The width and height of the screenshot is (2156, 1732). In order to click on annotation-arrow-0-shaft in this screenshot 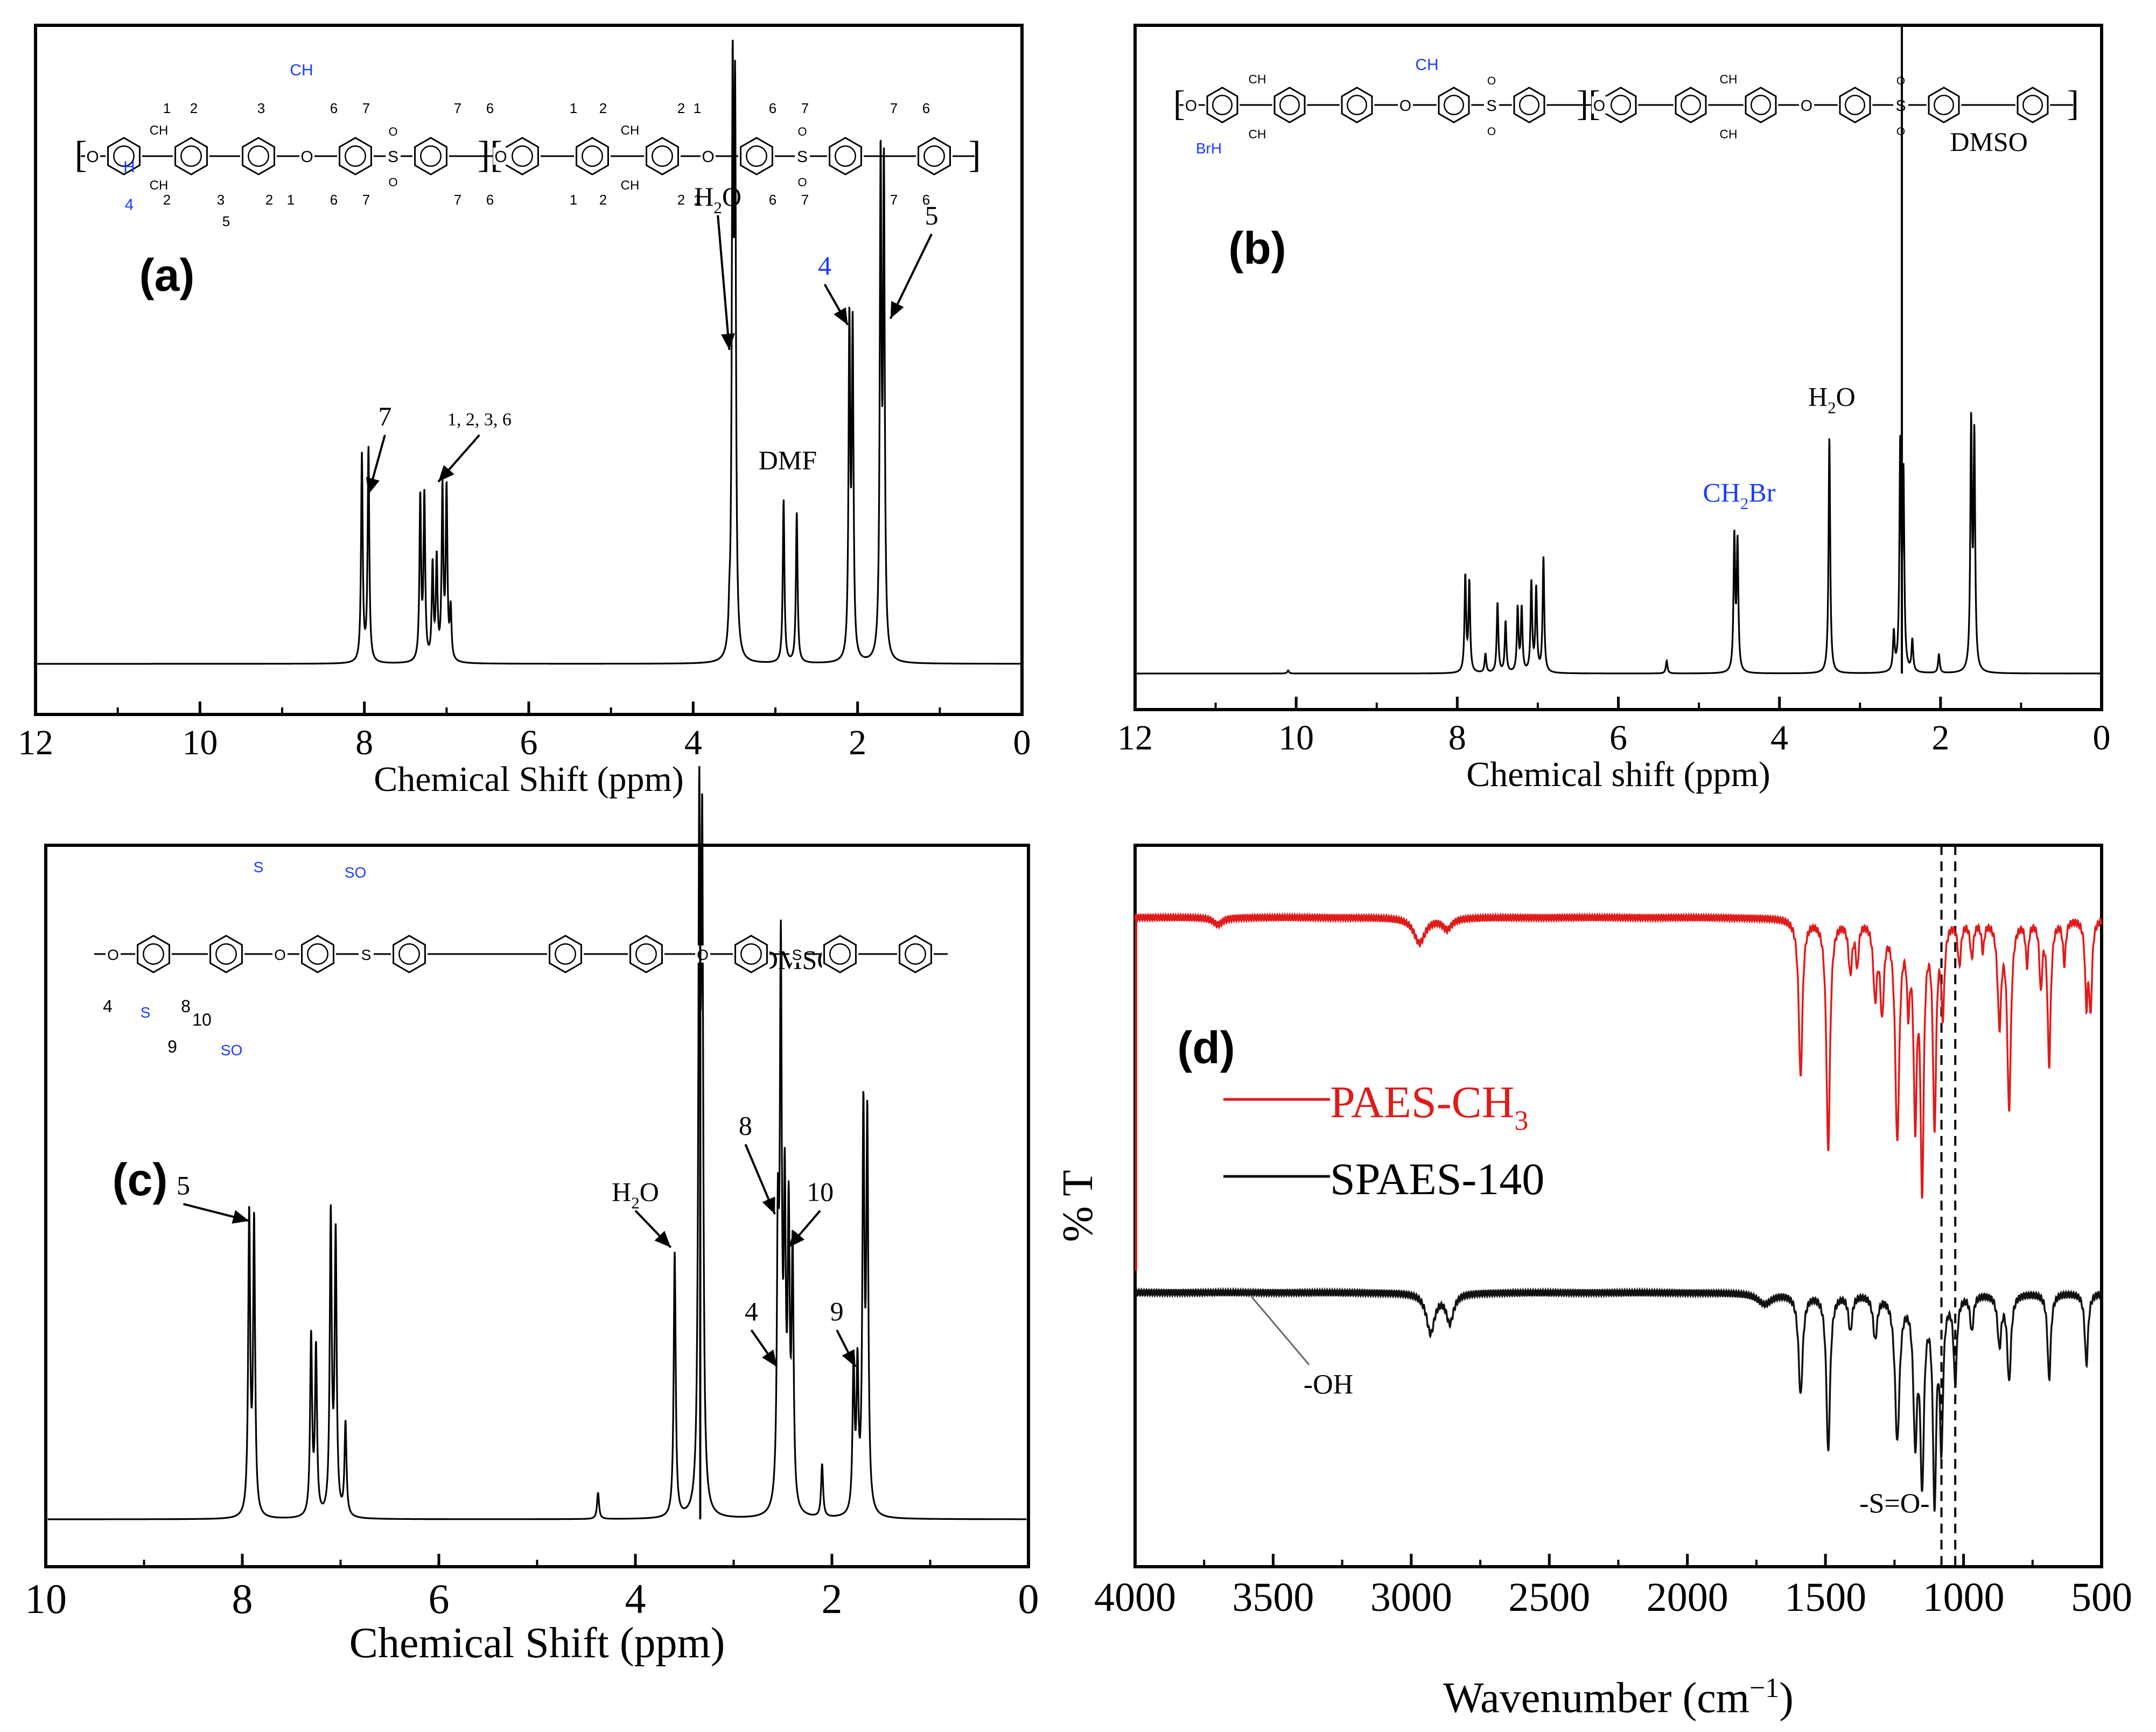, I will do `click(724, 282)`.